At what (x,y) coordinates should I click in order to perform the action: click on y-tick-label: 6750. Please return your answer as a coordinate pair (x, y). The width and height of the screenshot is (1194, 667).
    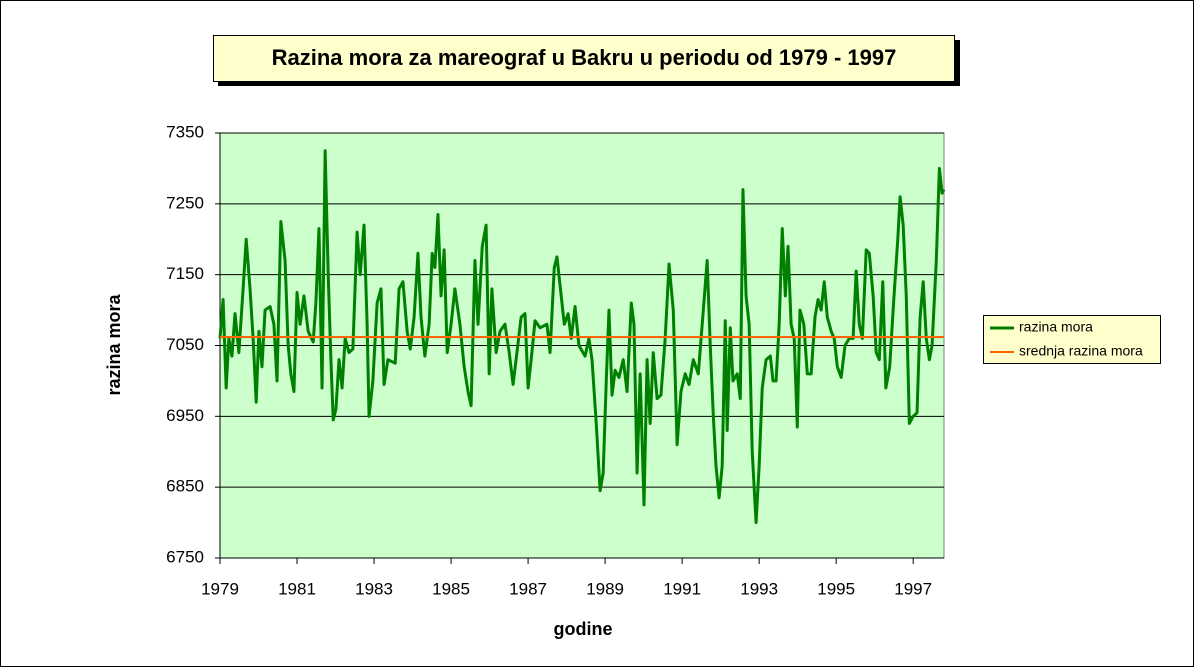
    Looking at the image, I should click on (185, 556).